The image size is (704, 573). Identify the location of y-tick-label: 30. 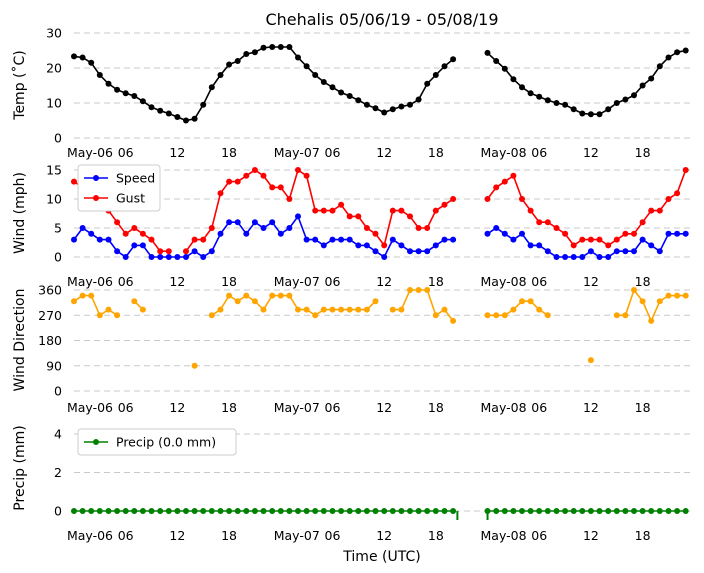
(54, 33).